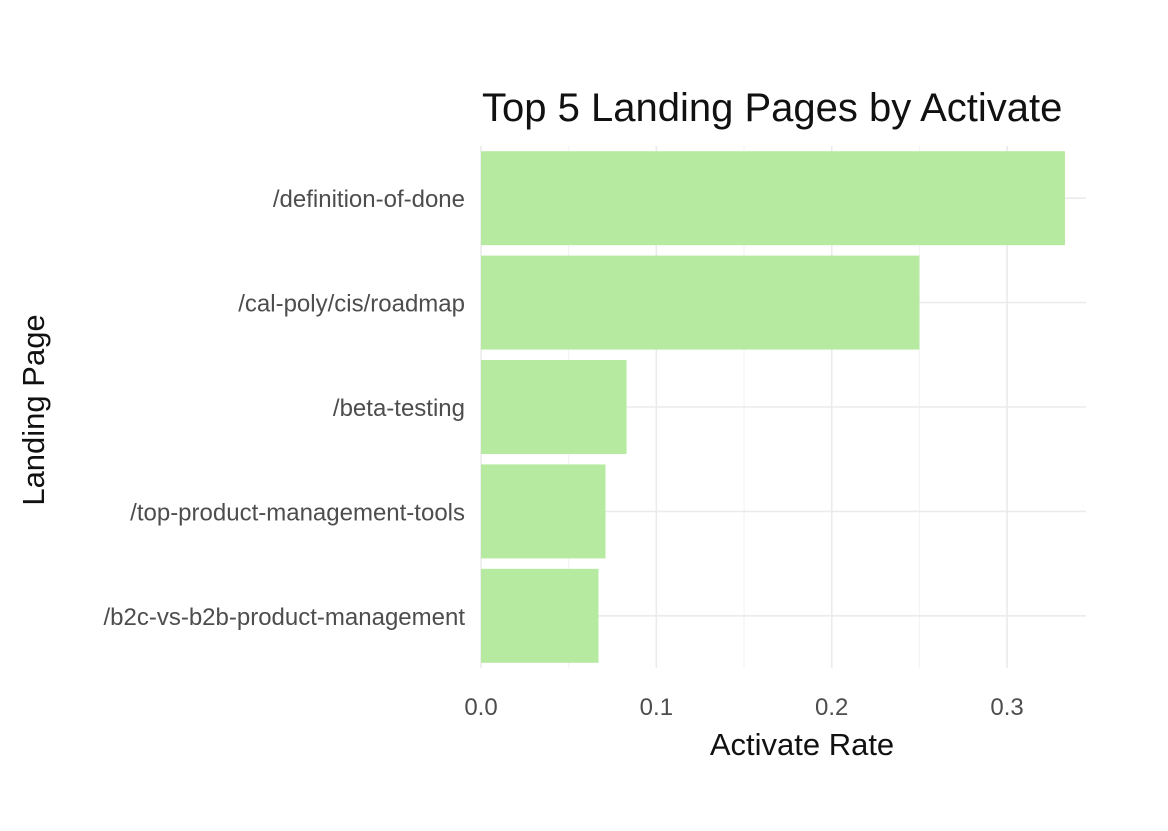 The width and height of the screenshot is (1168, 831). Describe the element at coordinates (399, 408) in the screenshot. I see `category-label: /beta-testing` at that location.